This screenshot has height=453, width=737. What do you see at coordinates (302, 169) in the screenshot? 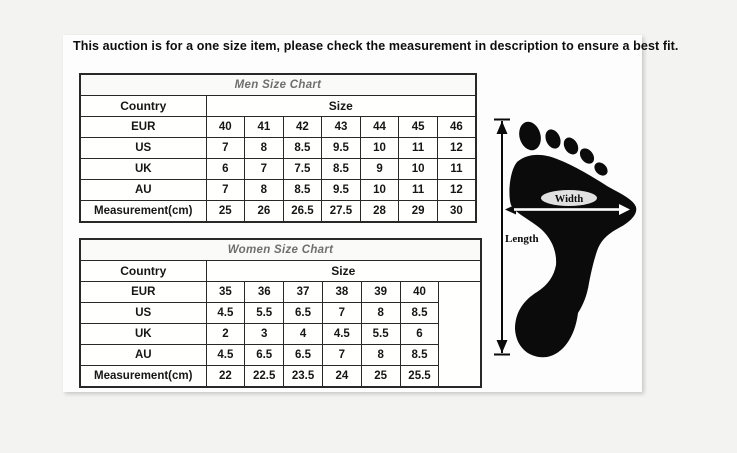
I see `size-cell: 7.5` at bounding box center [302, 169].